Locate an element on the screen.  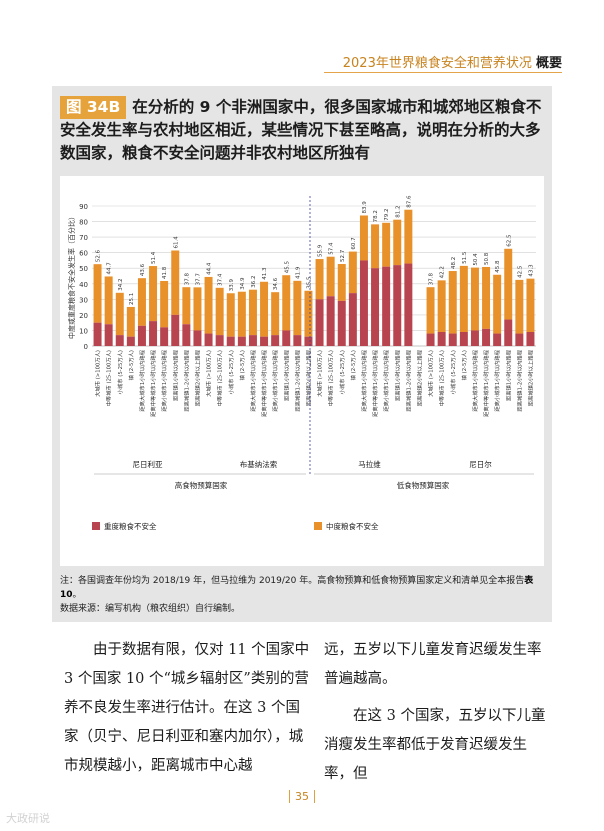
data-label: 36.2 is located at coordinates (254, 281).